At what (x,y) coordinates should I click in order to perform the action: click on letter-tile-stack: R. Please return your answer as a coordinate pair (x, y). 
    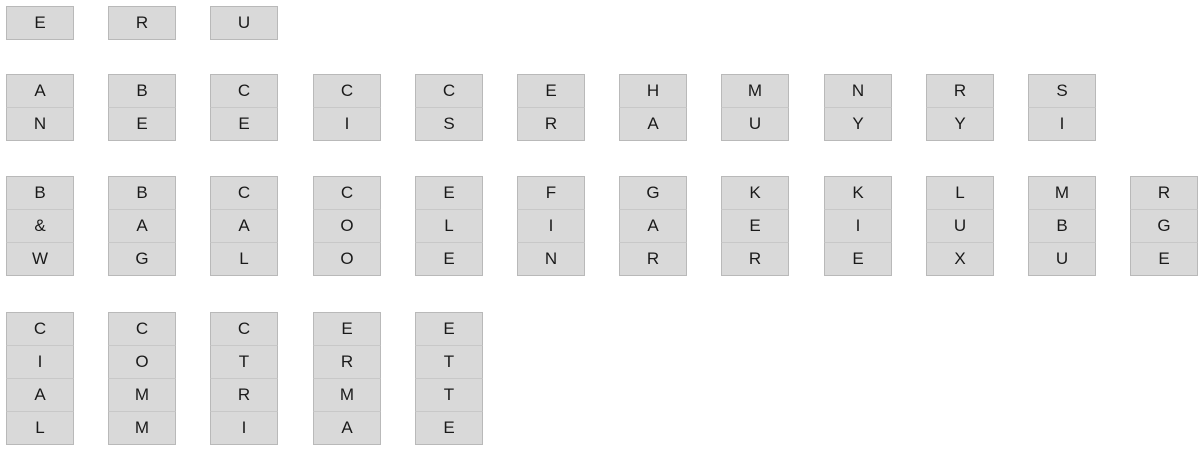
    Looking at the image, I should click on (142, 23).